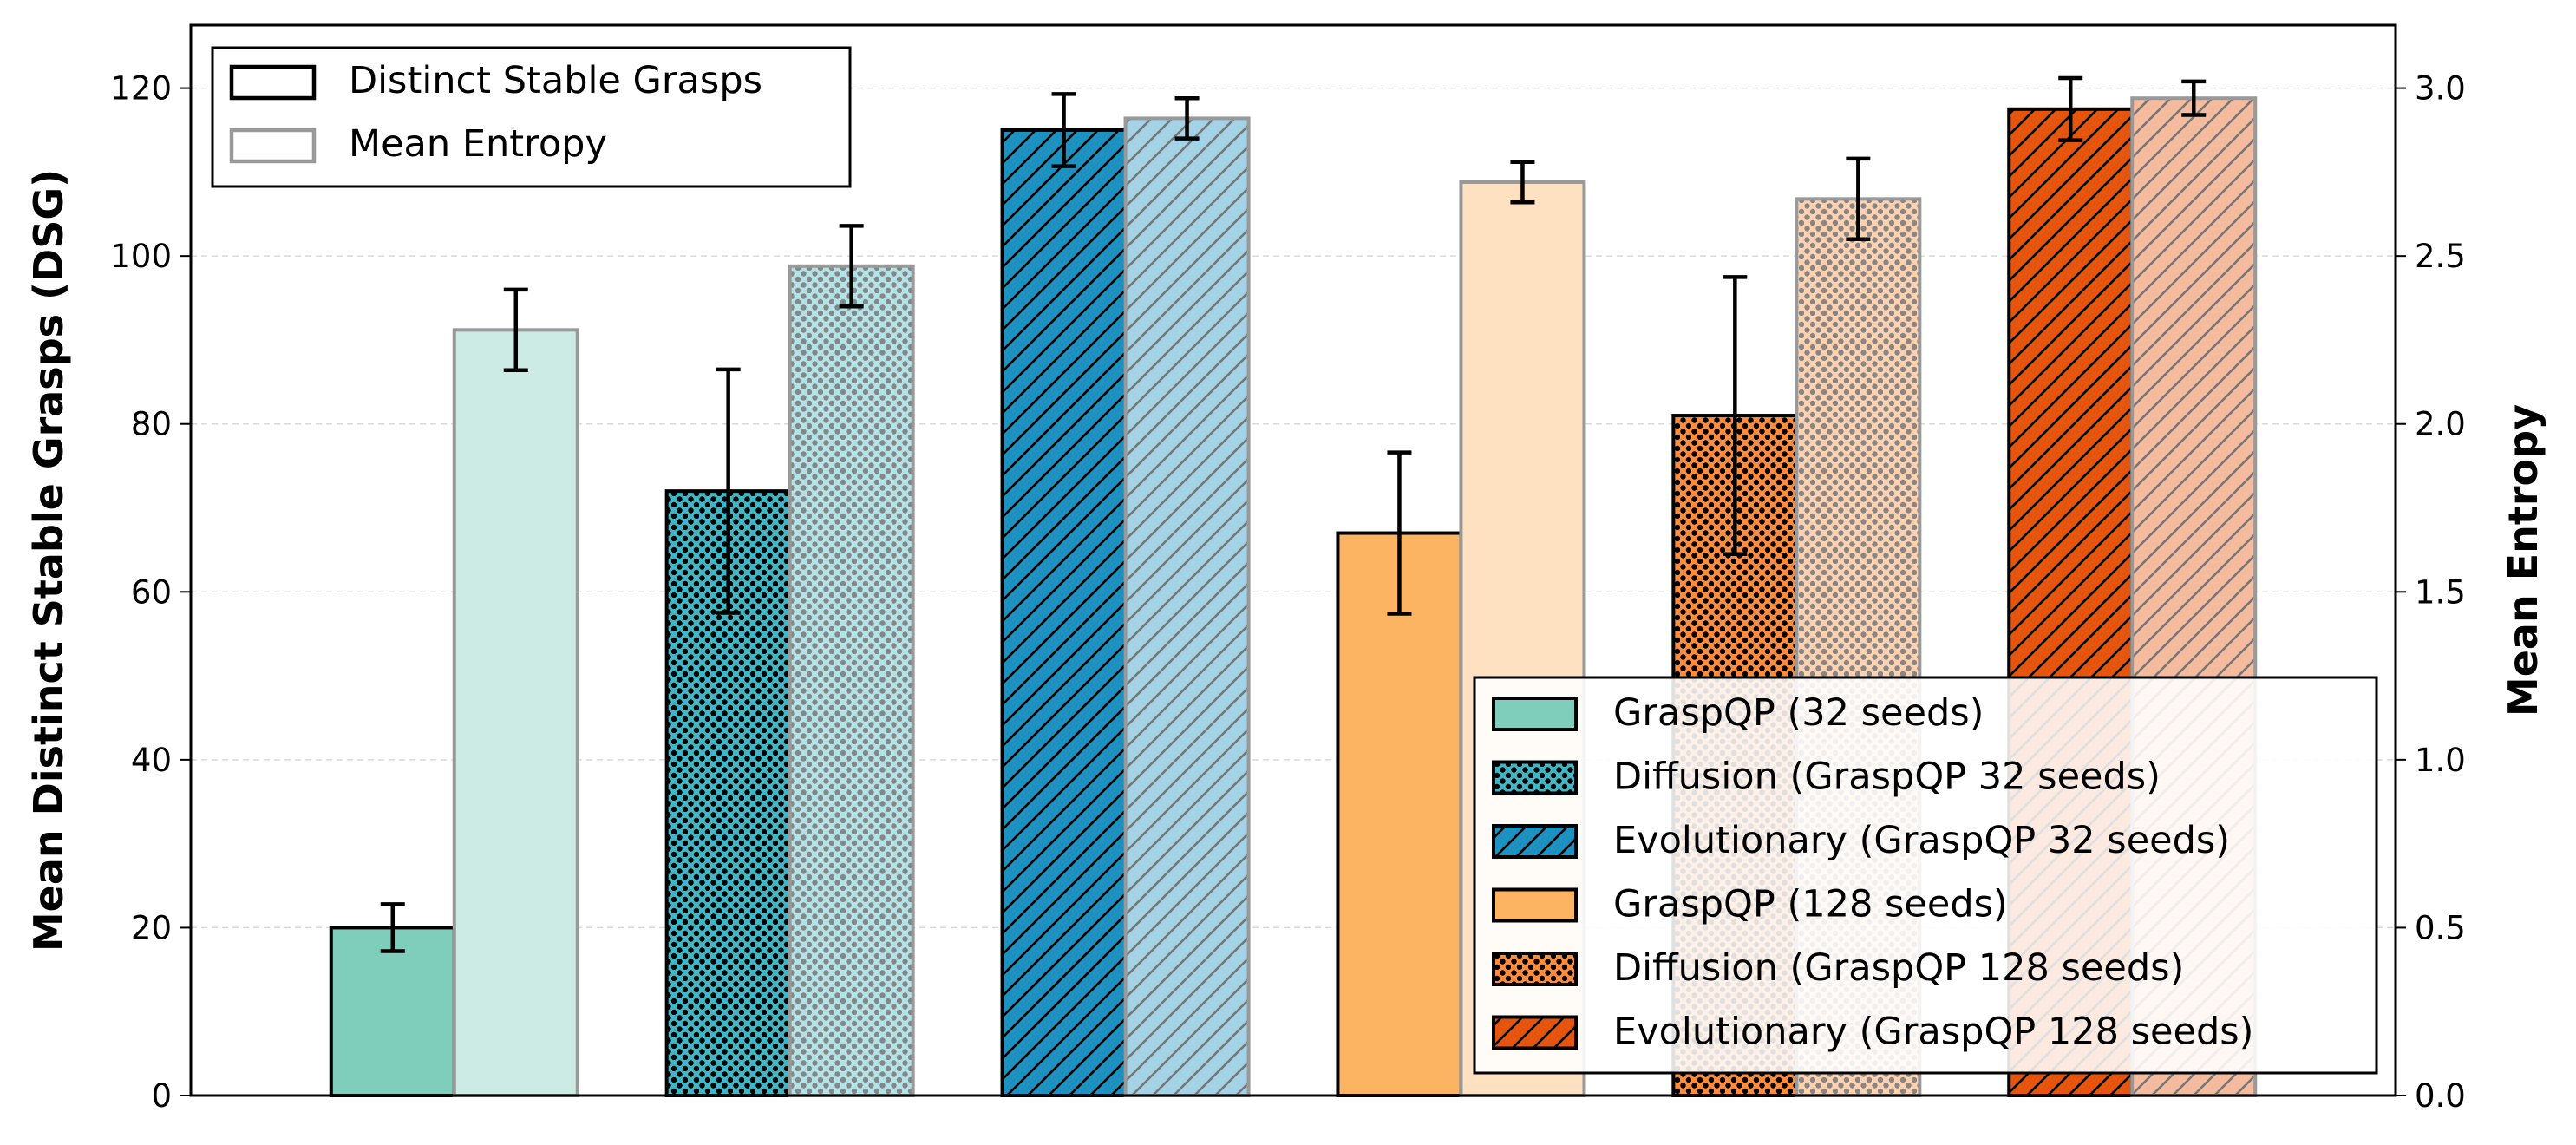 The height and width of the screenshot is (1145, 2576). I want to click on legend-label: Evolutionary (GraspQP 128 seeds), so click(1933, 1032).